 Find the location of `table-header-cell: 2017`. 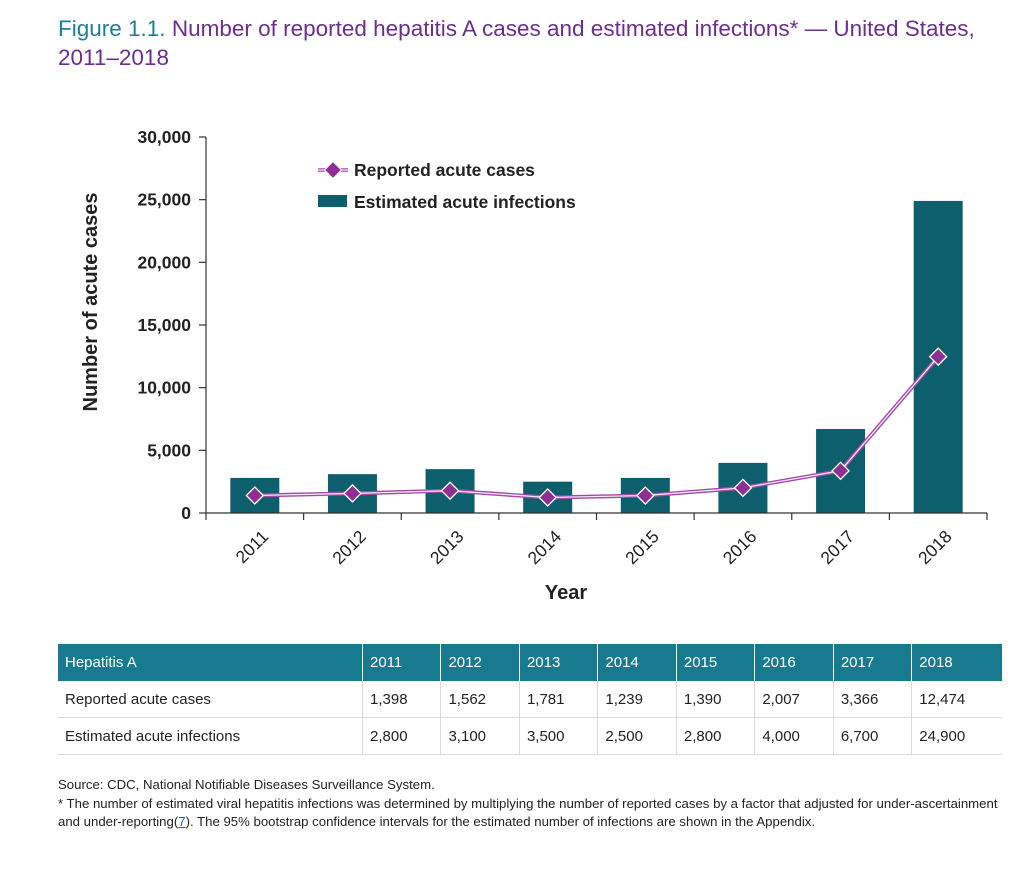

table-header-cell: 2017 is located at coordinates (872, 662).